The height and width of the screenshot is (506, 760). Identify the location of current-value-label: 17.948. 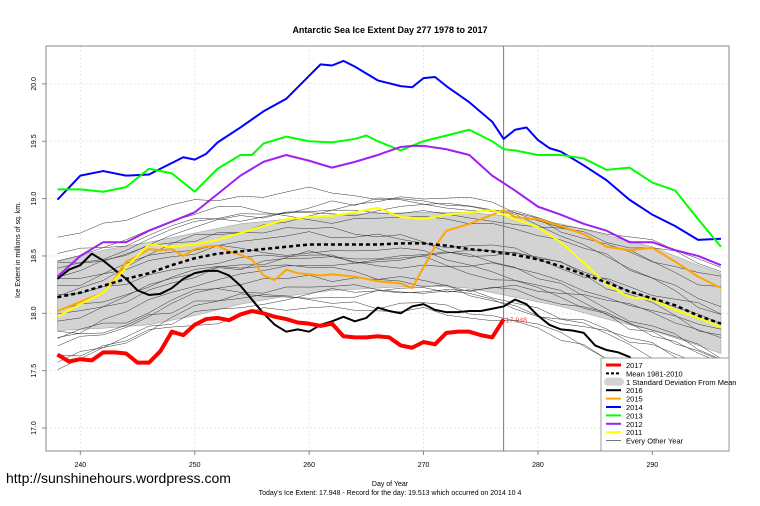
(517, 320).